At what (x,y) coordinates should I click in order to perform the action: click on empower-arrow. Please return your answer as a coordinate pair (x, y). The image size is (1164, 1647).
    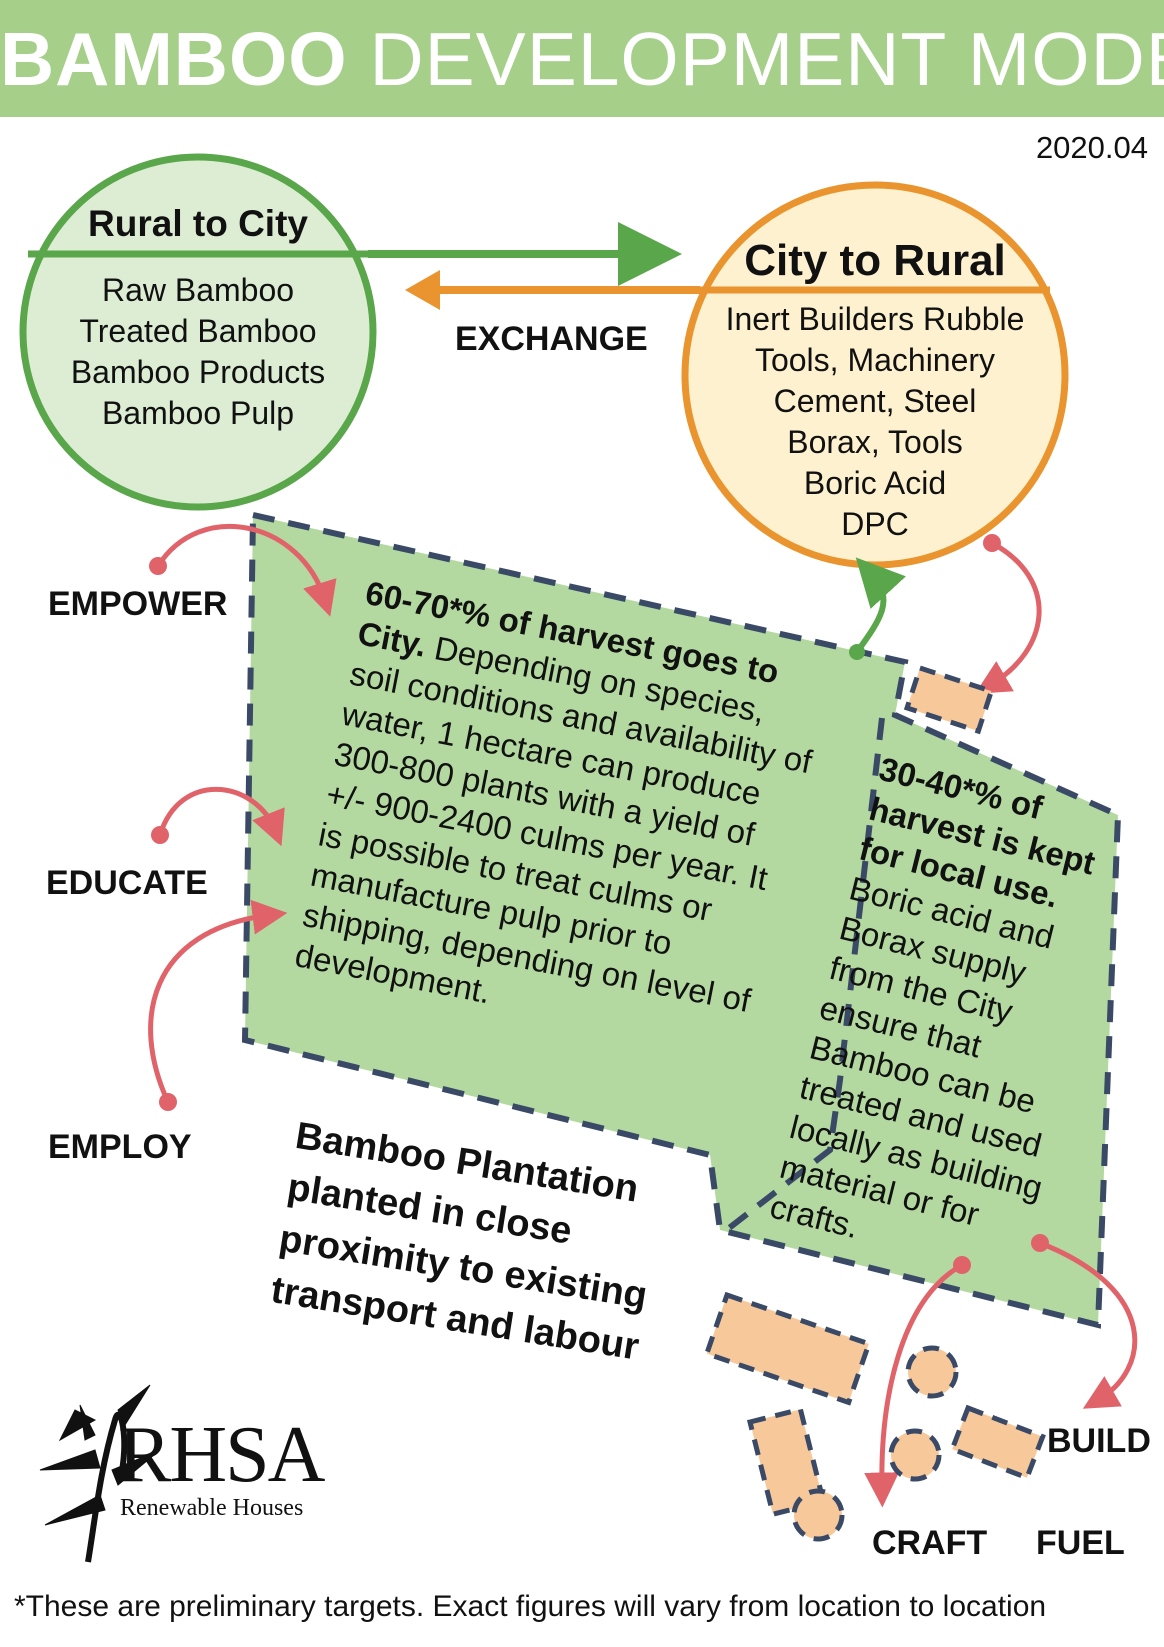
    Looking at the image, I should click on (246, 570).